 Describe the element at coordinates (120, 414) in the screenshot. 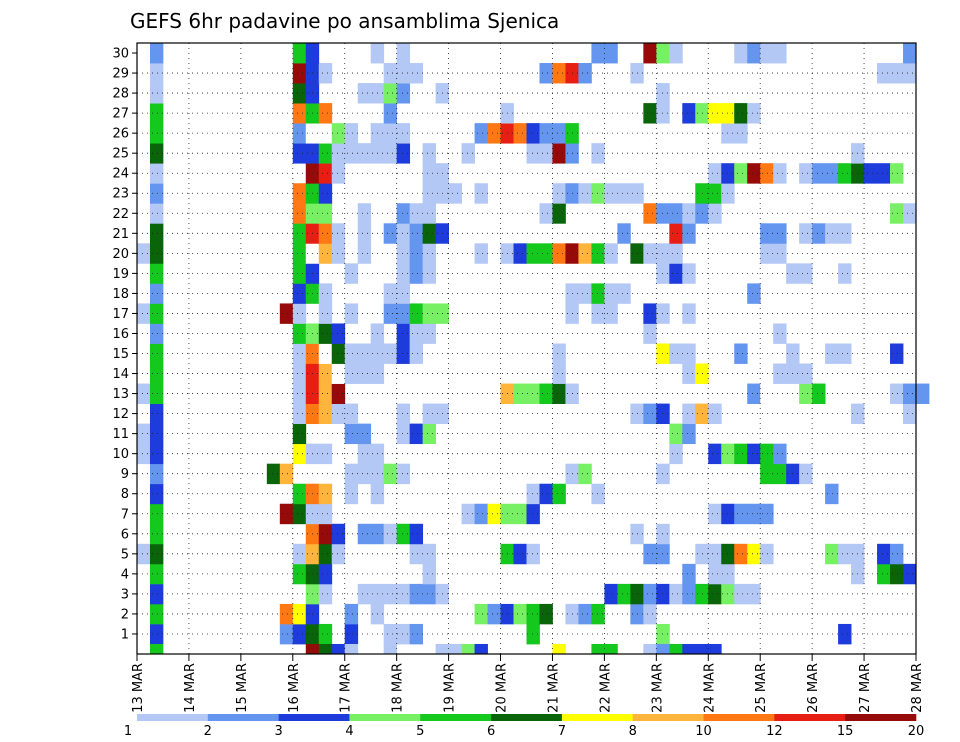

I see `y-tick-label: 12` at that location.